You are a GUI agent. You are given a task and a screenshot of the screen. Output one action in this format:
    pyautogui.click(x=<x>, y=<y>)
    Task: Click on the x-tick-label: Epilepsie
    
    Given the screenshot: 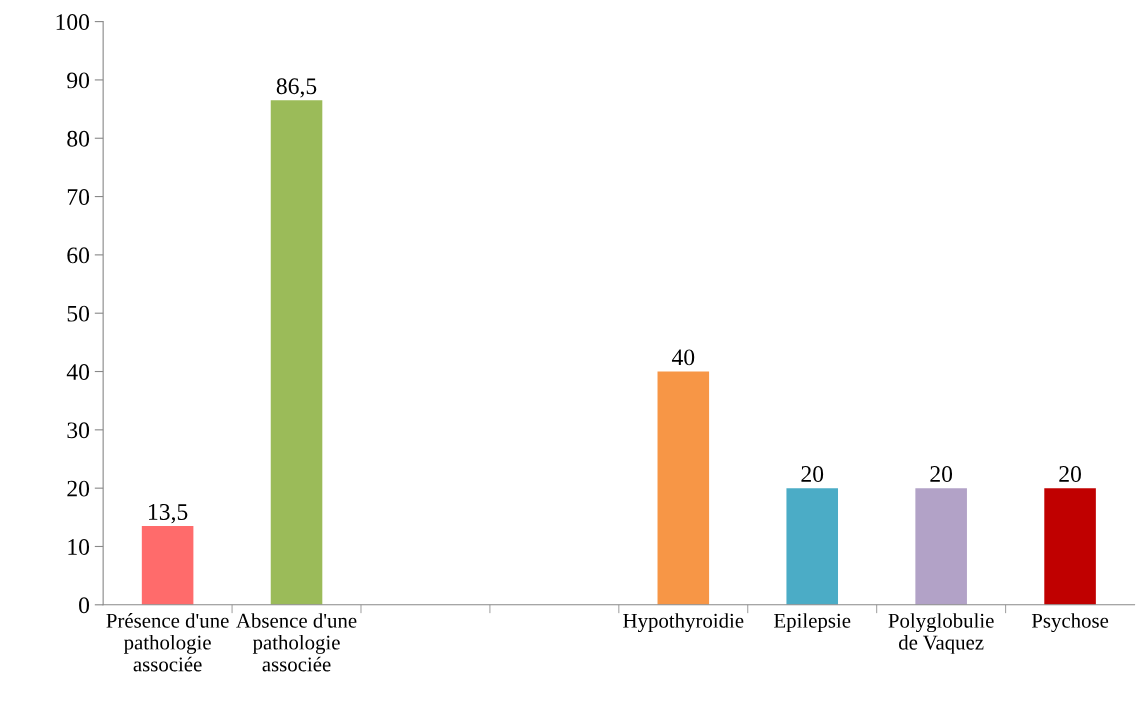 What is the action you would take?
    pyautogui.click(x=812, y=623)
    